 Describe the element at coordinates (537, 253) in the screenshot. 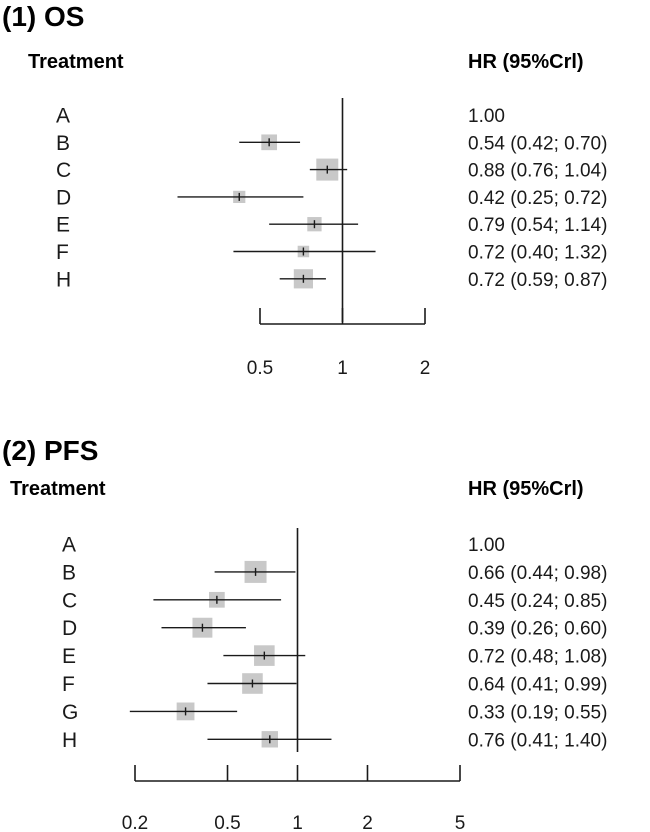

I see `os-hr-text: 0.72 (0.40; 1.32)` at that location.